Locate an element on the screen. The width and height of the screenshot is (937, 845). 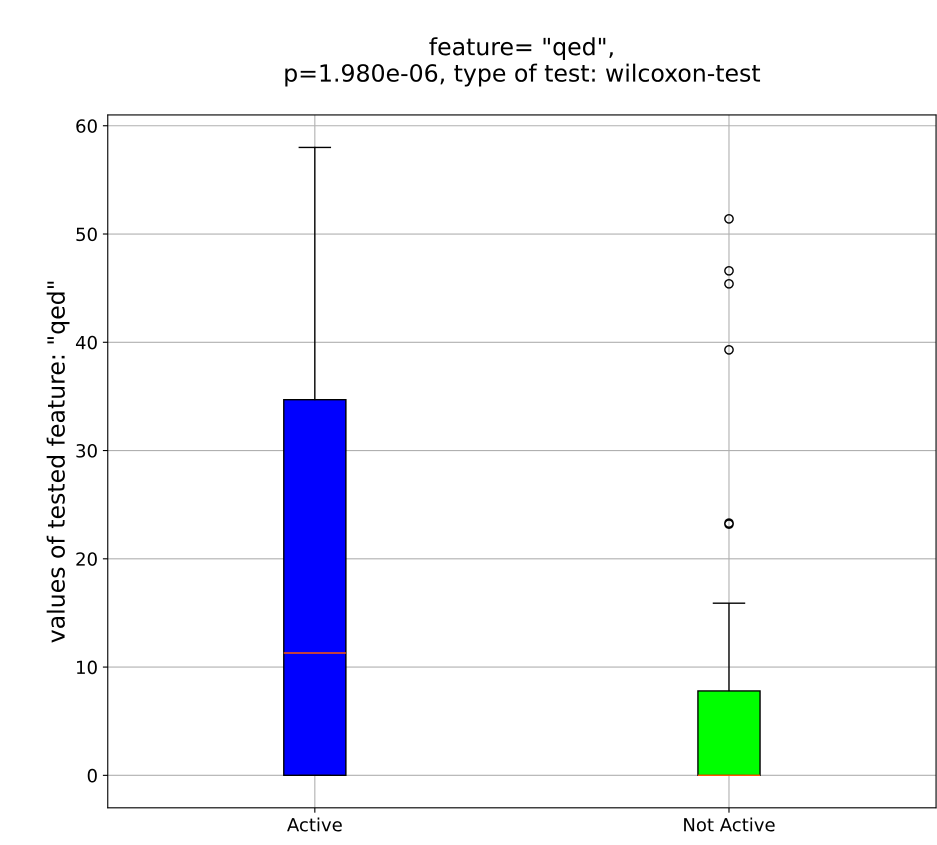
y-tick-label: 30 is located at coordinates (86, 451).